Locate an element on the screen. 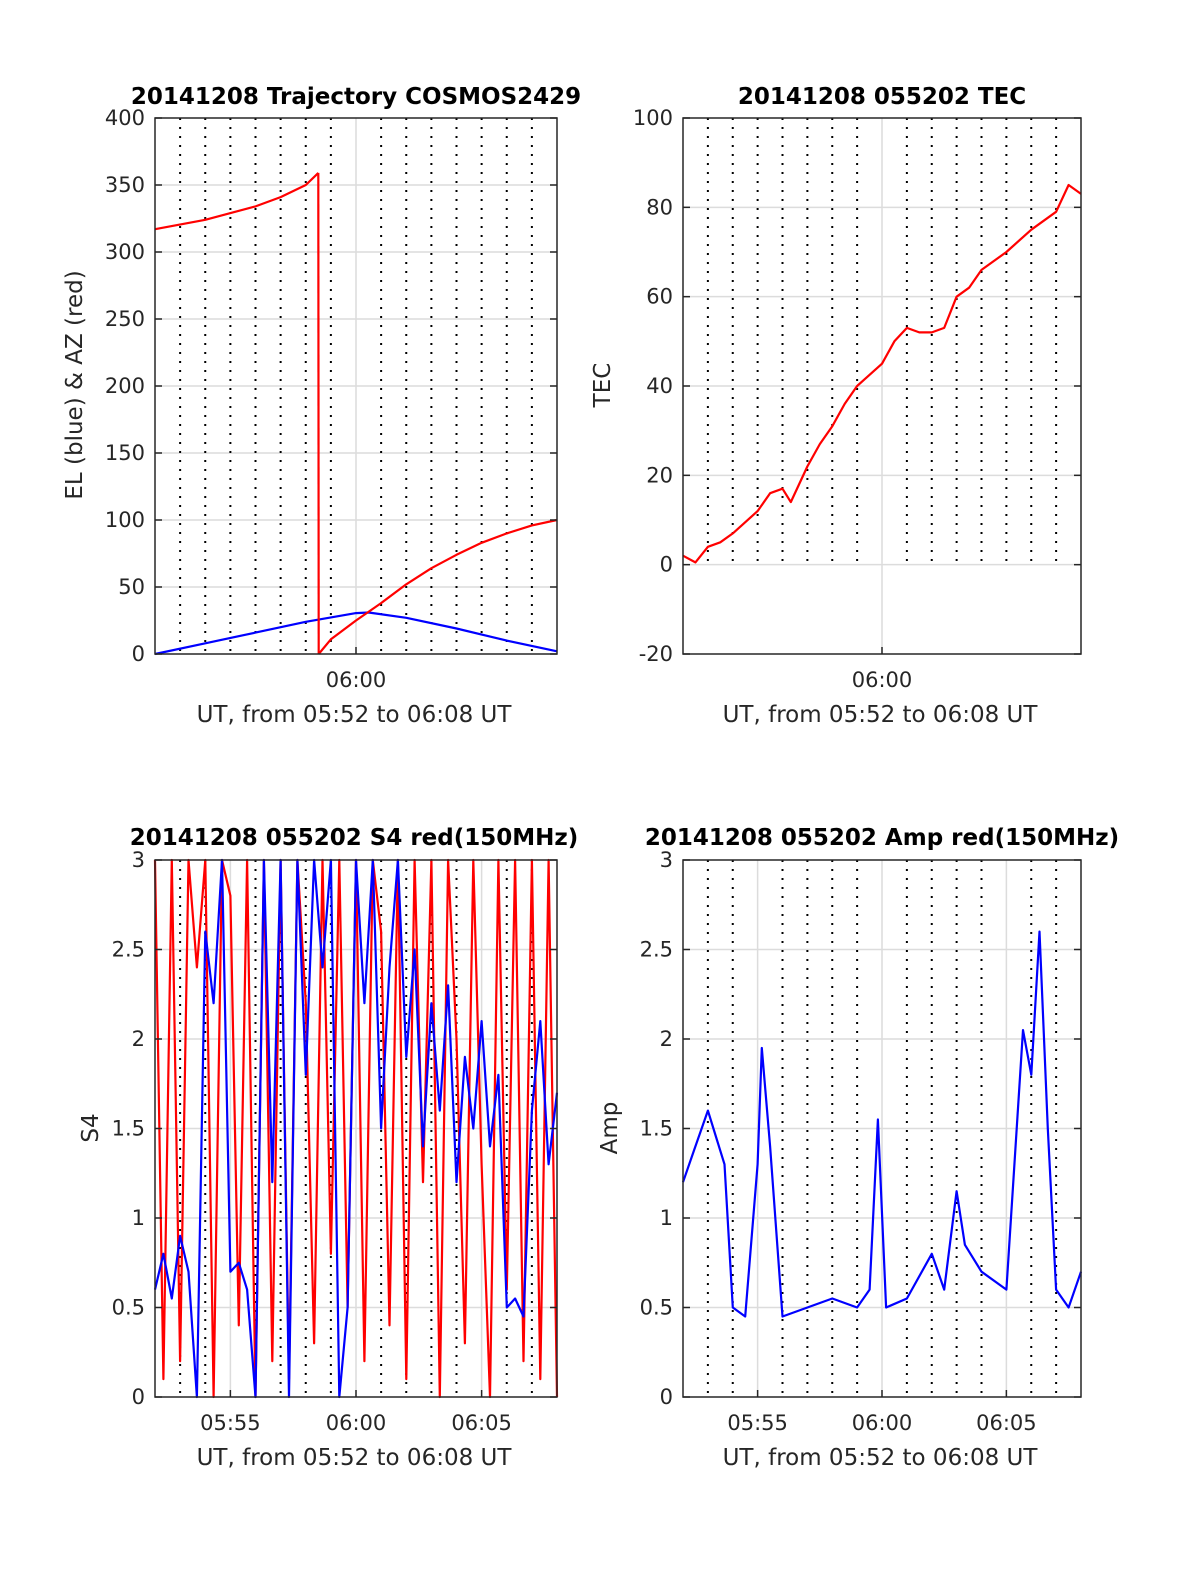 Image resolution: width=1200 pixels, height=1575 pixels. tec-title: 20141208 055202 TEC is located at coordinates (882, 97).